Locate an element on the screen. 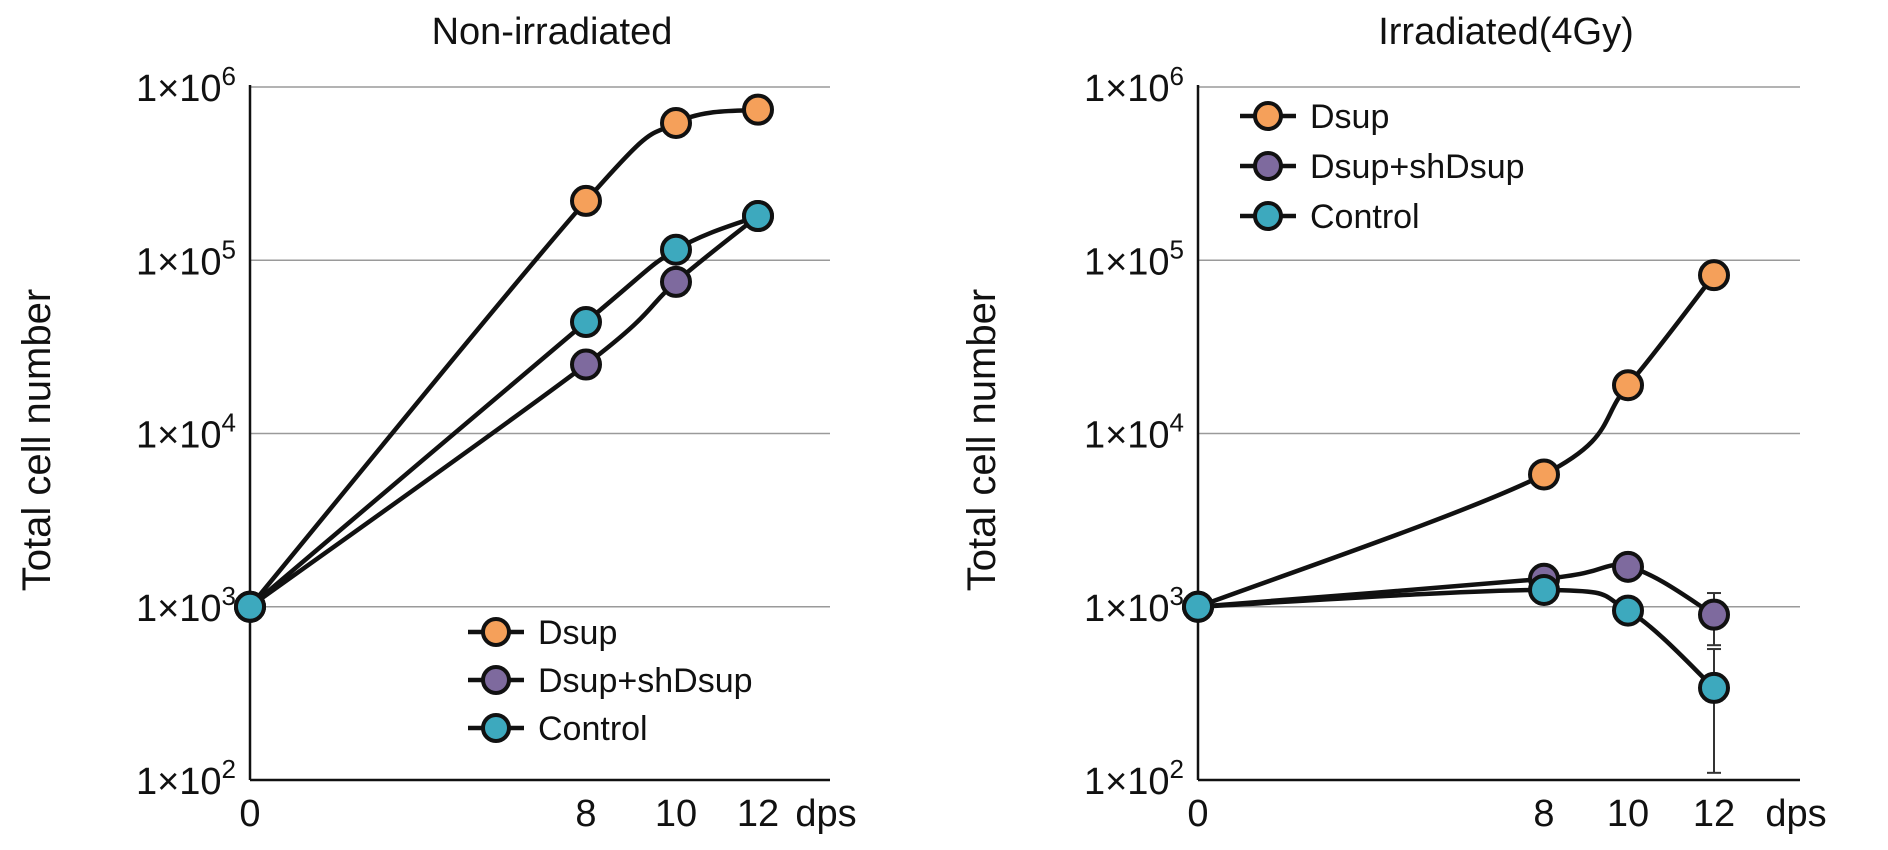 The height and width of the screenshot is (850, 1888). series-line-control is located at coordinates (1456, 638).